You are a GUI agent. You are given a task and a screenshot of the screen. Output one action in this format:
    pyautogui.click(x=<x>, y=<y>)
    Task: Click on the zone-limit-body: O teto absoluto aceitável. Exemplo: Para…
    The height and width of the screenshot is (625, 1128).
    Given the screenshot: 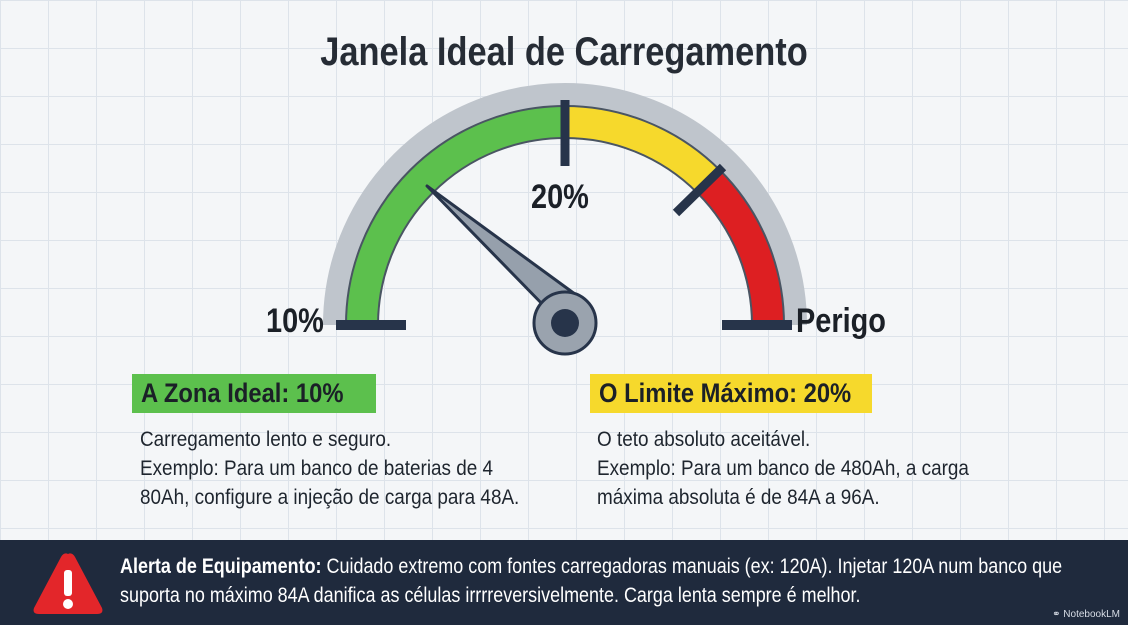 What is the action you would take?
    pyautogui.click(x=783, y=468)
    